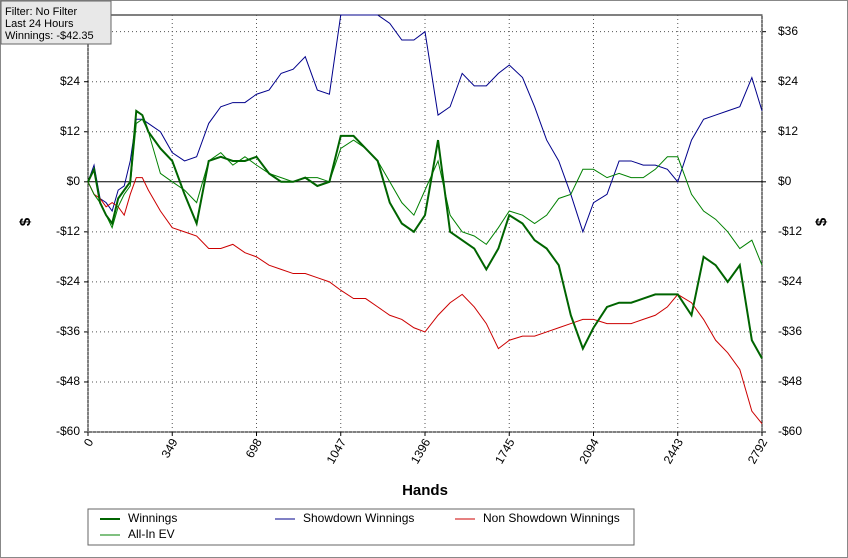 This screenshot has width=848, height=558. Describe the element at coordinates (68, 331) in the screenshot. I see `y-tick-label: -$36` at that location.